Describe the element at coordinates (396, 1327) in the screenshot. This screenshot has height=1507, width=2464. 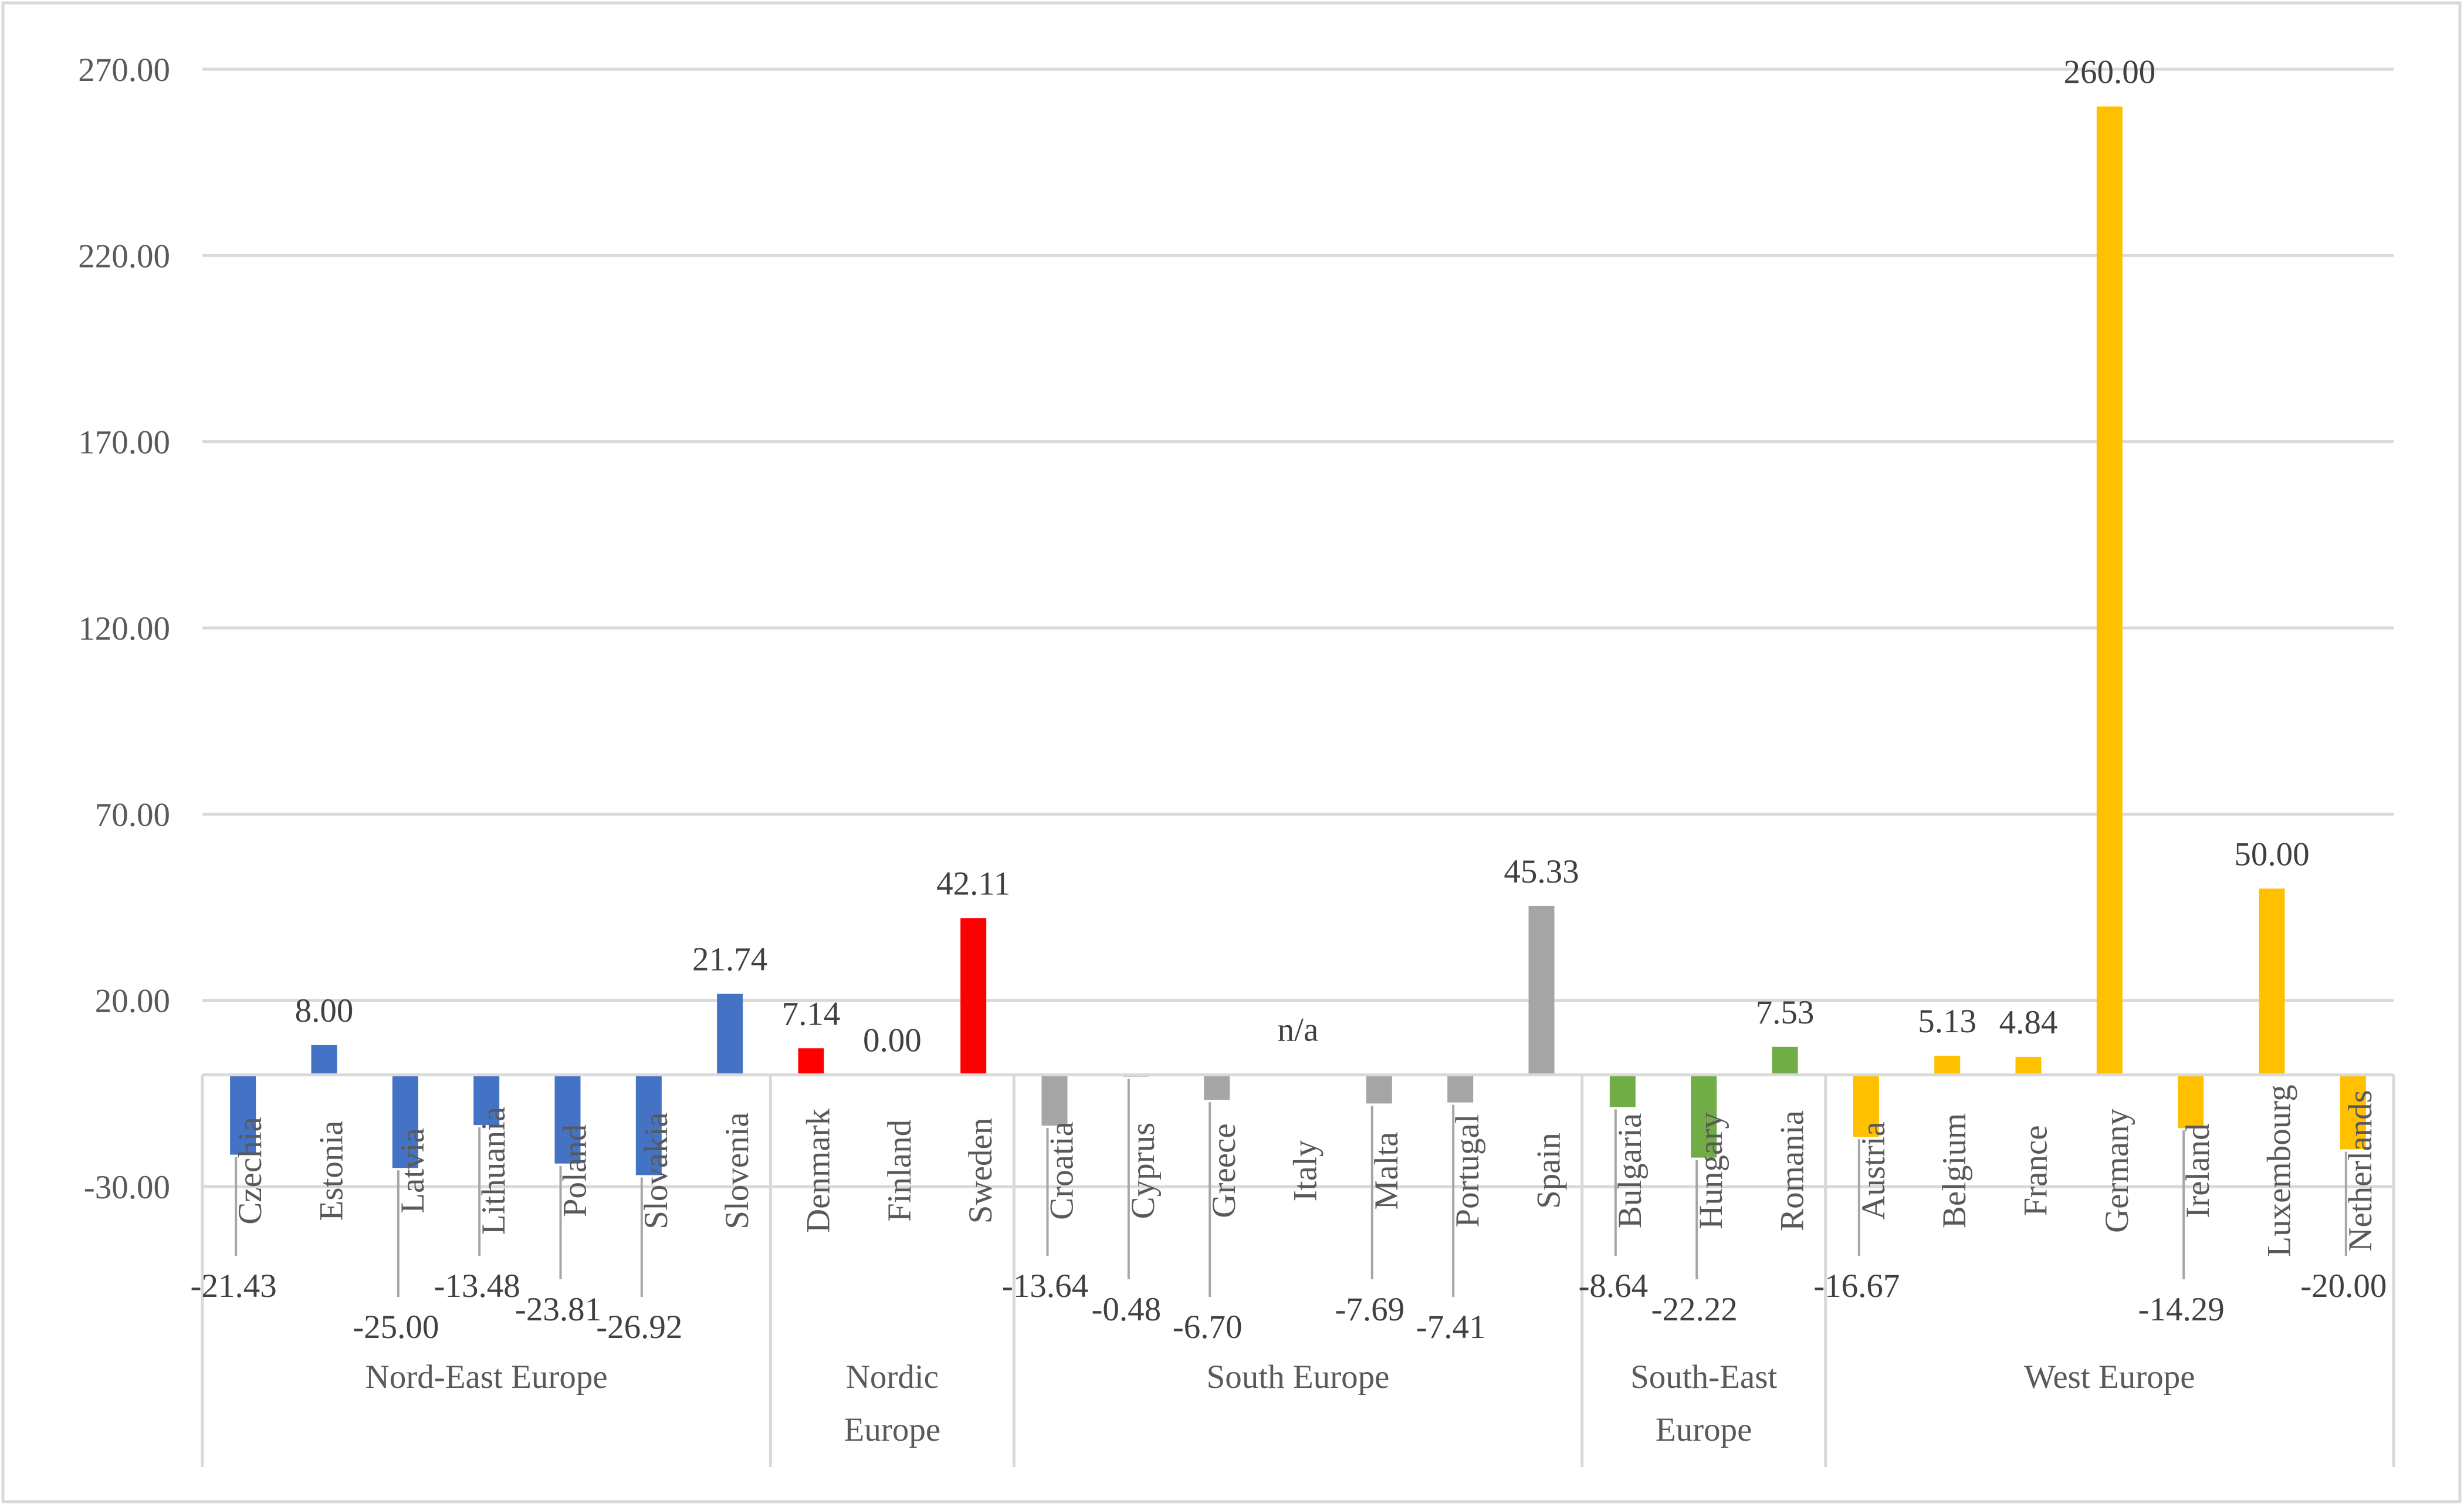
I see `data-label: -25.00` at that location.